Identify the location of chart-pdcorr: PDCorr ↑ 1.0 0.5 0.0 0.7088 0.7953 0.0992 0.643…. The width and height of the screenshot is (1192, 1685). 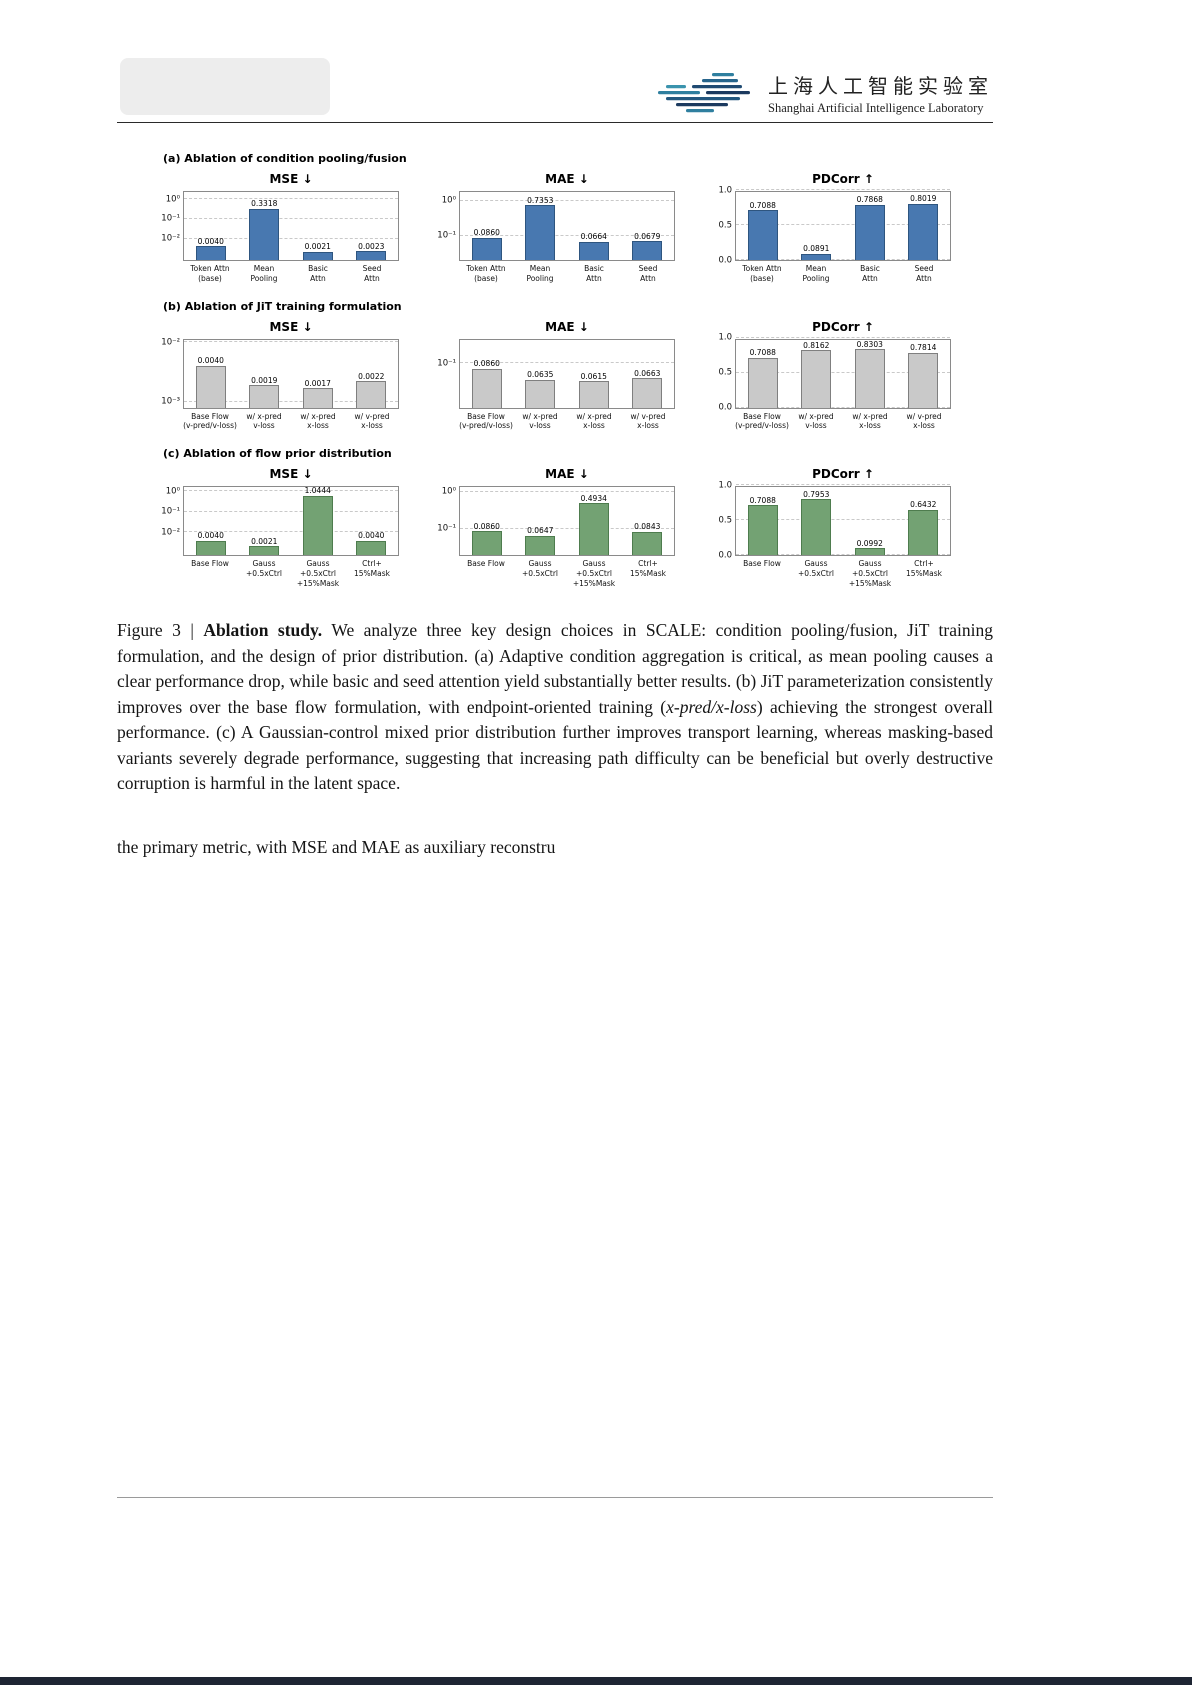
(825, 527).